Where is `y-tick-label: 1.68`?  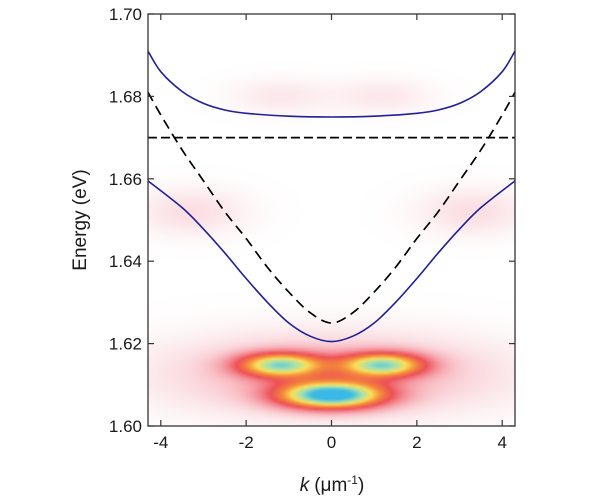 y-tick-label: 1.68 is located at coordinates (125, 96).